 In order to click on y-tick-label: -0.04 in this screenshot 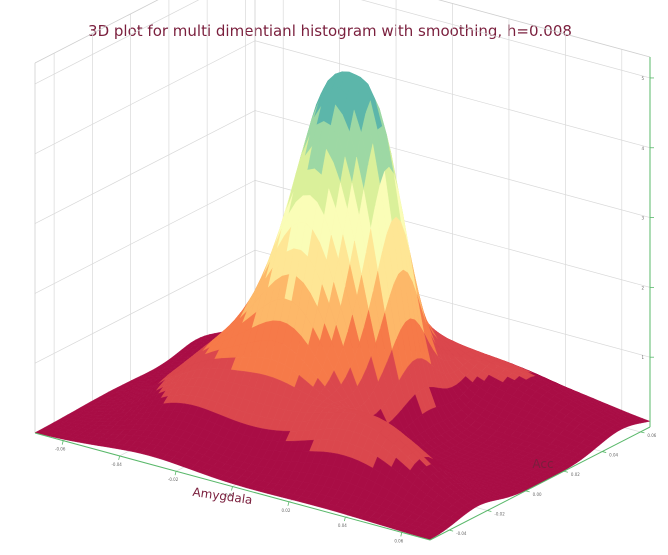, I will do `click(461, 533)`.